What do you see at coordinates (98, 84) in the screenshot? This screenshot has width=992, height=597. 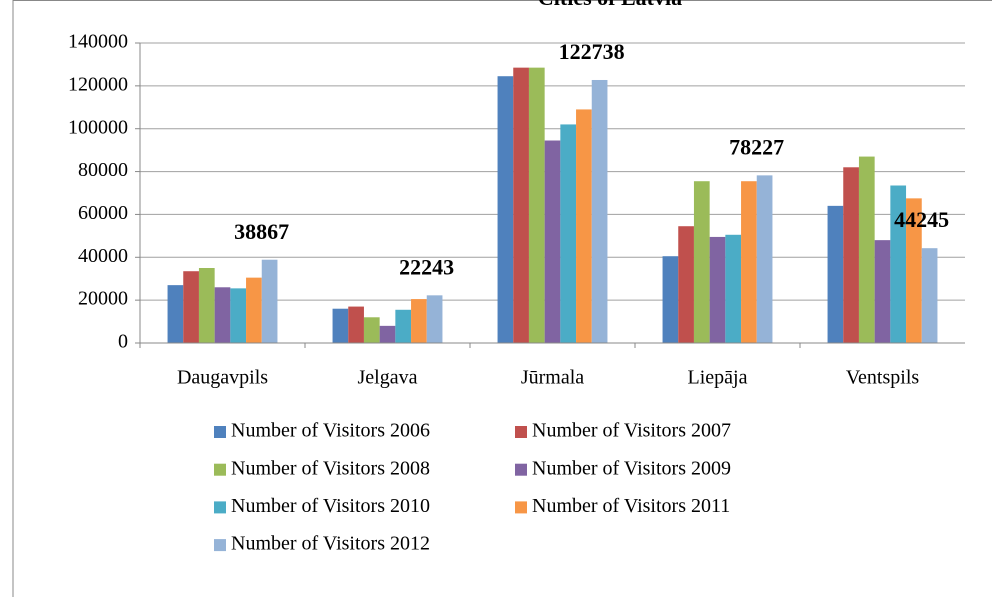 I see `y-tick-label: 120000` at bounding box center [98, 84].